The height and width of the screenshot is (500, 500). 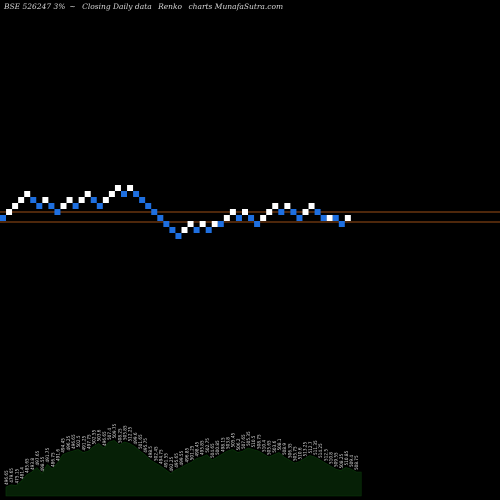 What do you see at coordinates (16, 476) in the screenshot?
I see `volume-label: 475.15` at bounding box center [16, 476].